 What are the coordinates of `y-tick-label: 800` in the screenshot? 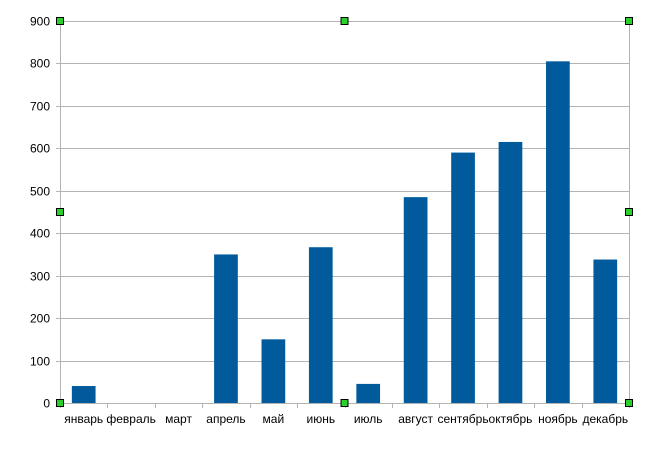 It's located at (40, 64).